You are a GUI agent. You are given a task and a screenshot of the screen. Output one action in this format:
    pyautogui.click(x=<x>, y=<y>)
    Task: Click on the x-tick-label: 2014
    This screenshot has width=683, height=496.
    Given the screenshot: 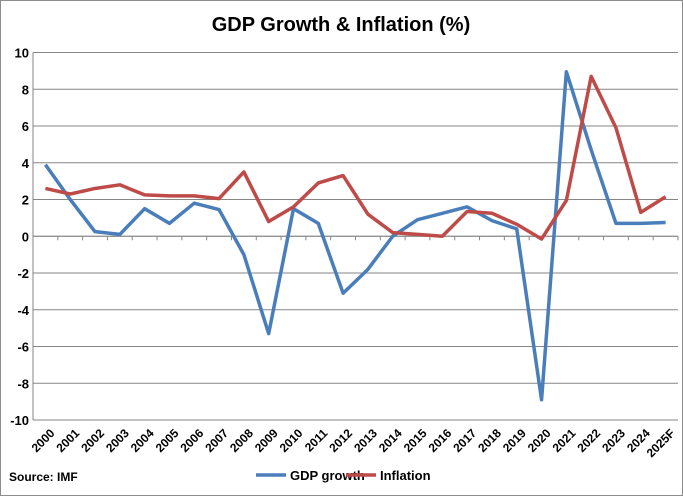 What is the action you would take?
    pyautogui.click(x=390, y=440)
    